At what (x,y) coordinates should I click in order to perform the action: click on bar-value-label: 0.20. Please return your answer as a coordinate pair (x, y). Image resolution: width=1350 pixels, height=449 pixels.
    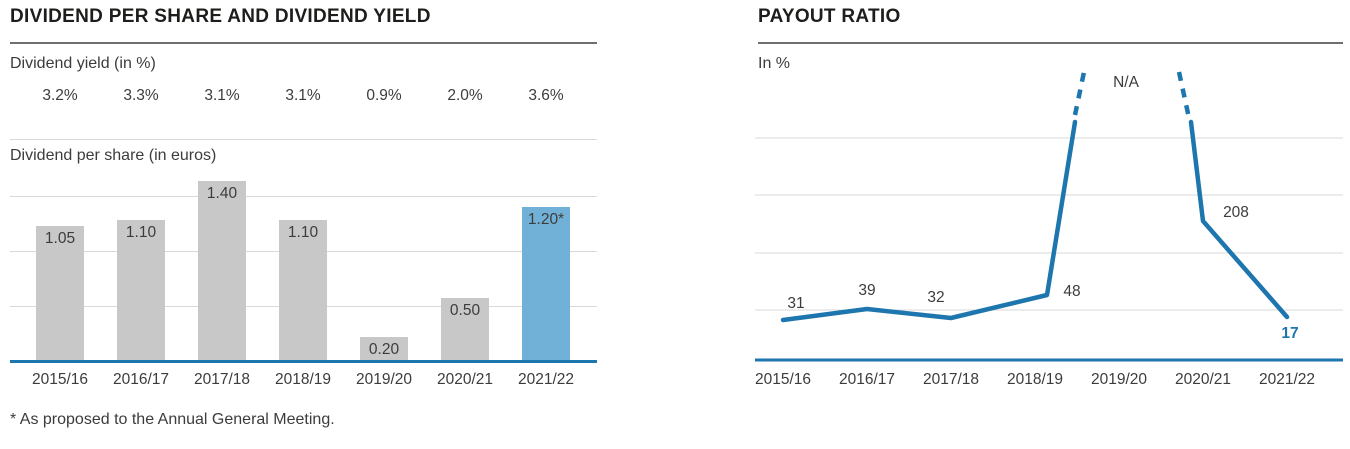
    Looking at the image, I should click on (384, 349).